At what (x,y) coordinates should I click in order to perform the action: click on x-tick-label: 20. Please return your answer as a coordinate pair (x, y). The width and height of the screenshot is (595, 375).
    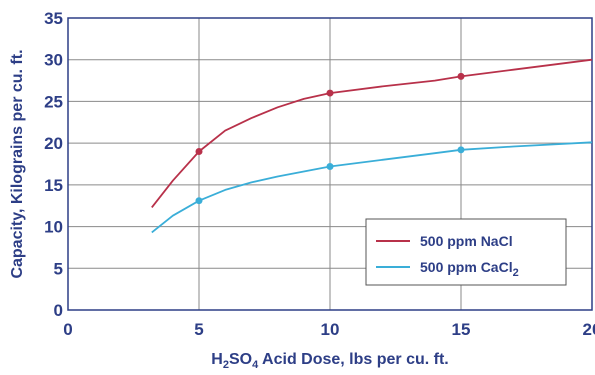
    Looking at the image, I should click on (589, 329).